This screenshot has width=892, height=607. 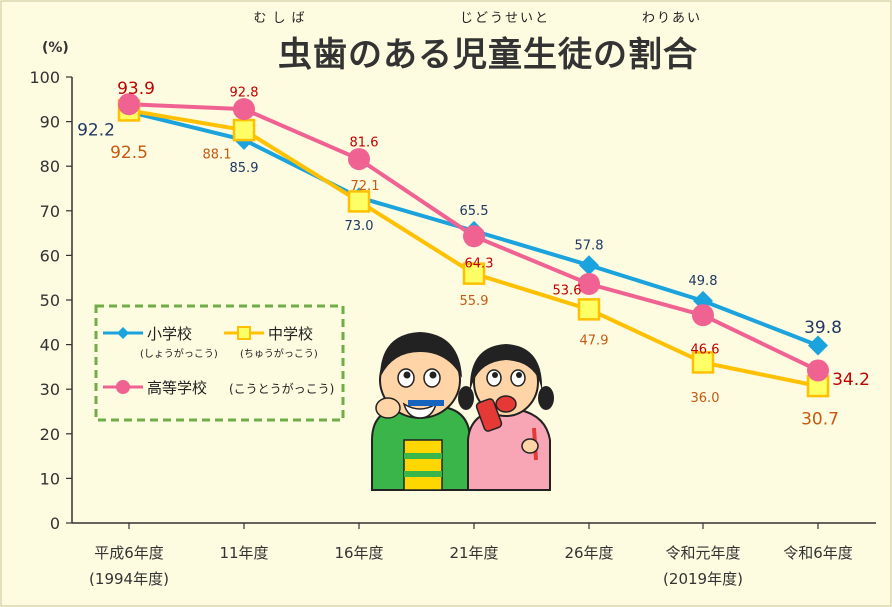 What do you see at coordinates (136, 89) in the screenshot?
I see `data-label: 93.9` at bounding box center [136, 89].